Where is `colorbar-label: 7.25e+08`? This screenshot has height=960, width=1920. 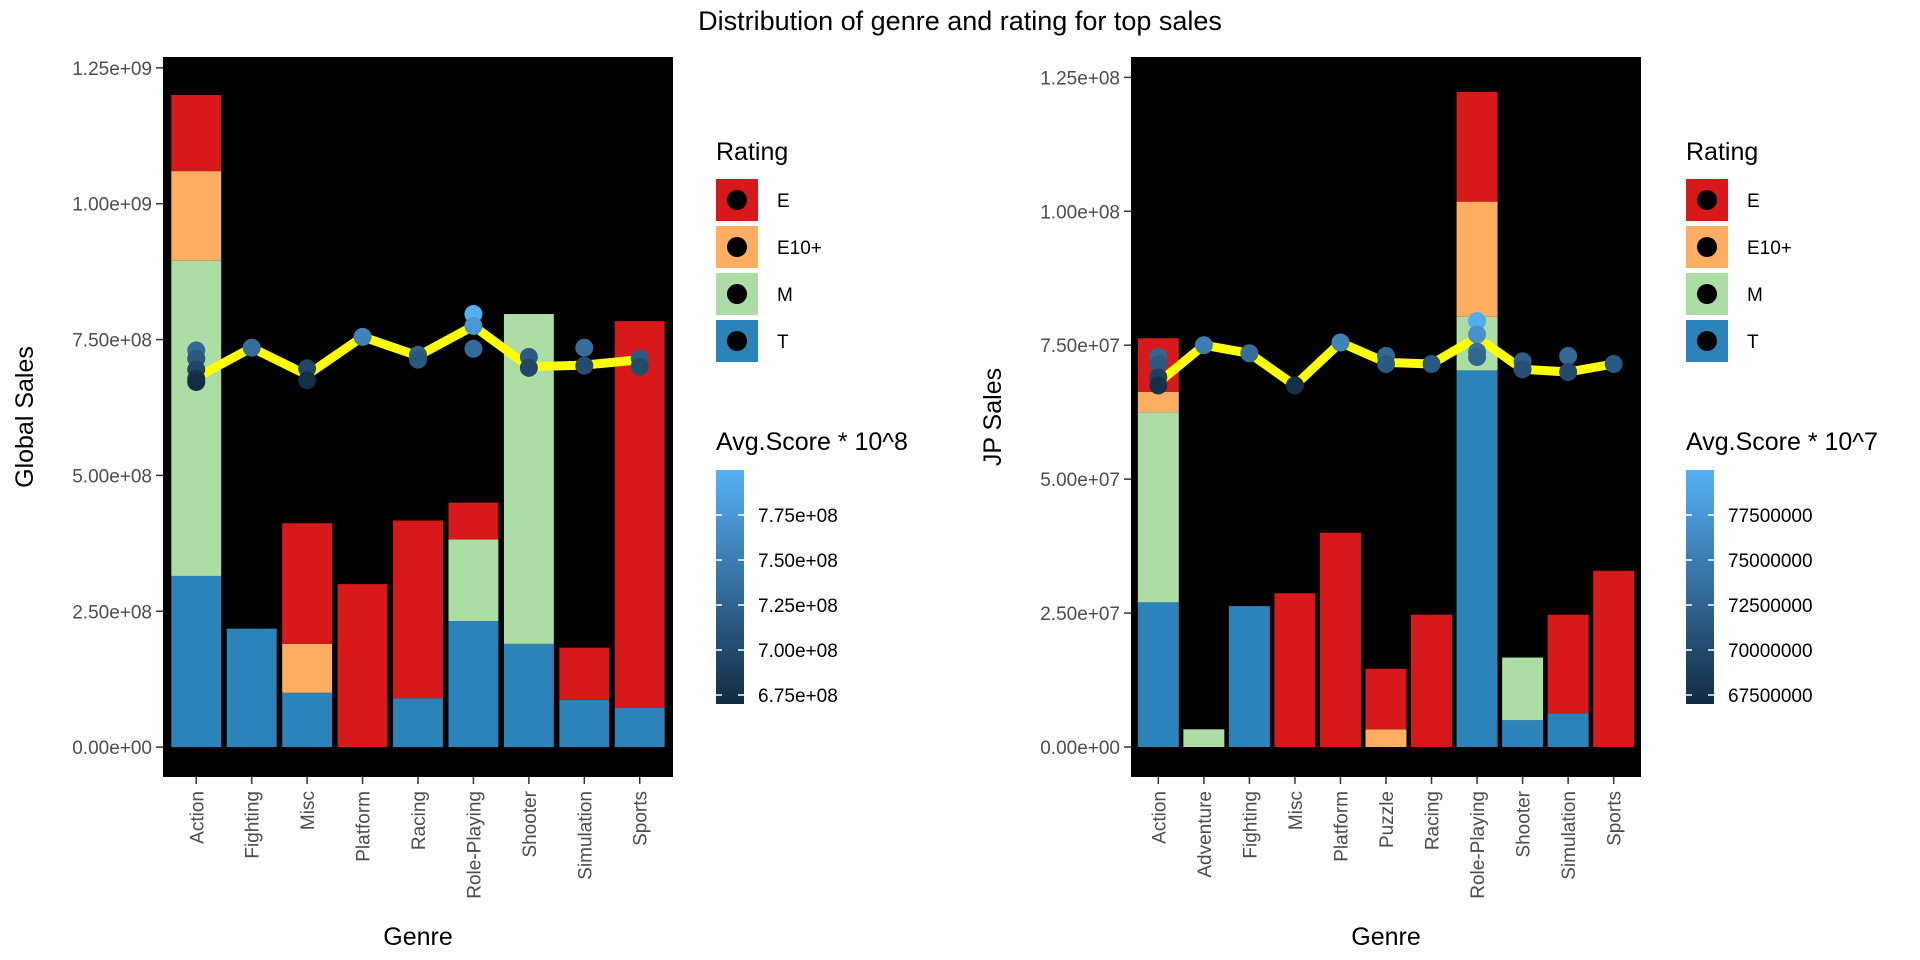 colorbar-label: 7.25e+08 is located at coordinates (798, 606).